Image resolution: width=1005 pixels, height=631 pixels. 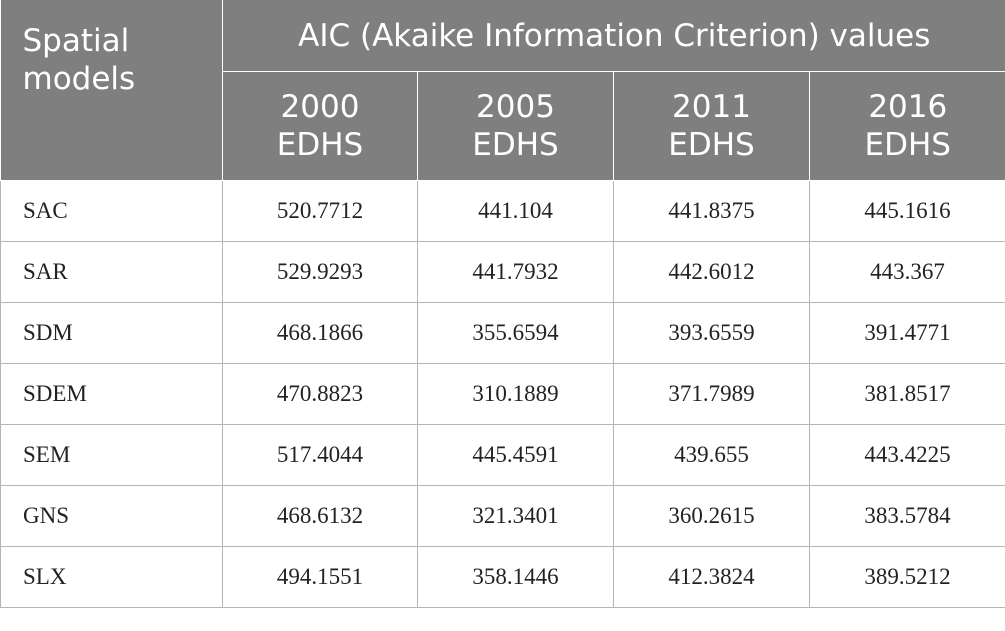 I want to click on aic-value-cell: 441.104, so click(x=515, y=211).